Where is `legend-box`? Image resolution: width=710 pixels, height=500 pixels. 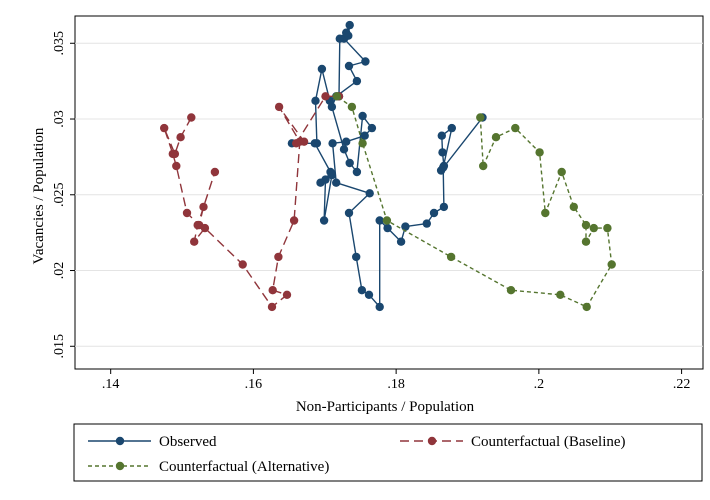
legend-box is located at coordinates (388, 452).